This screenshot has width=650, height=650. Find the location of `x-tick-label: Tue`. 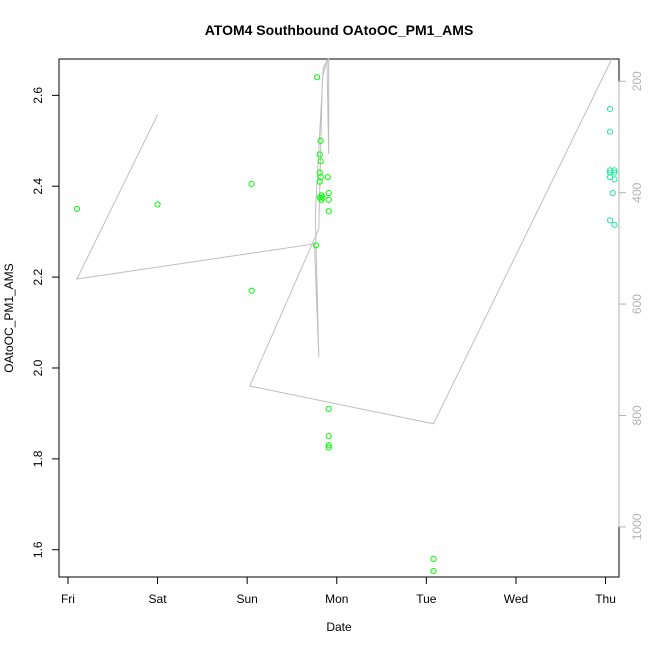

x-tick-label: Tue is located at coordinates (426, 599).